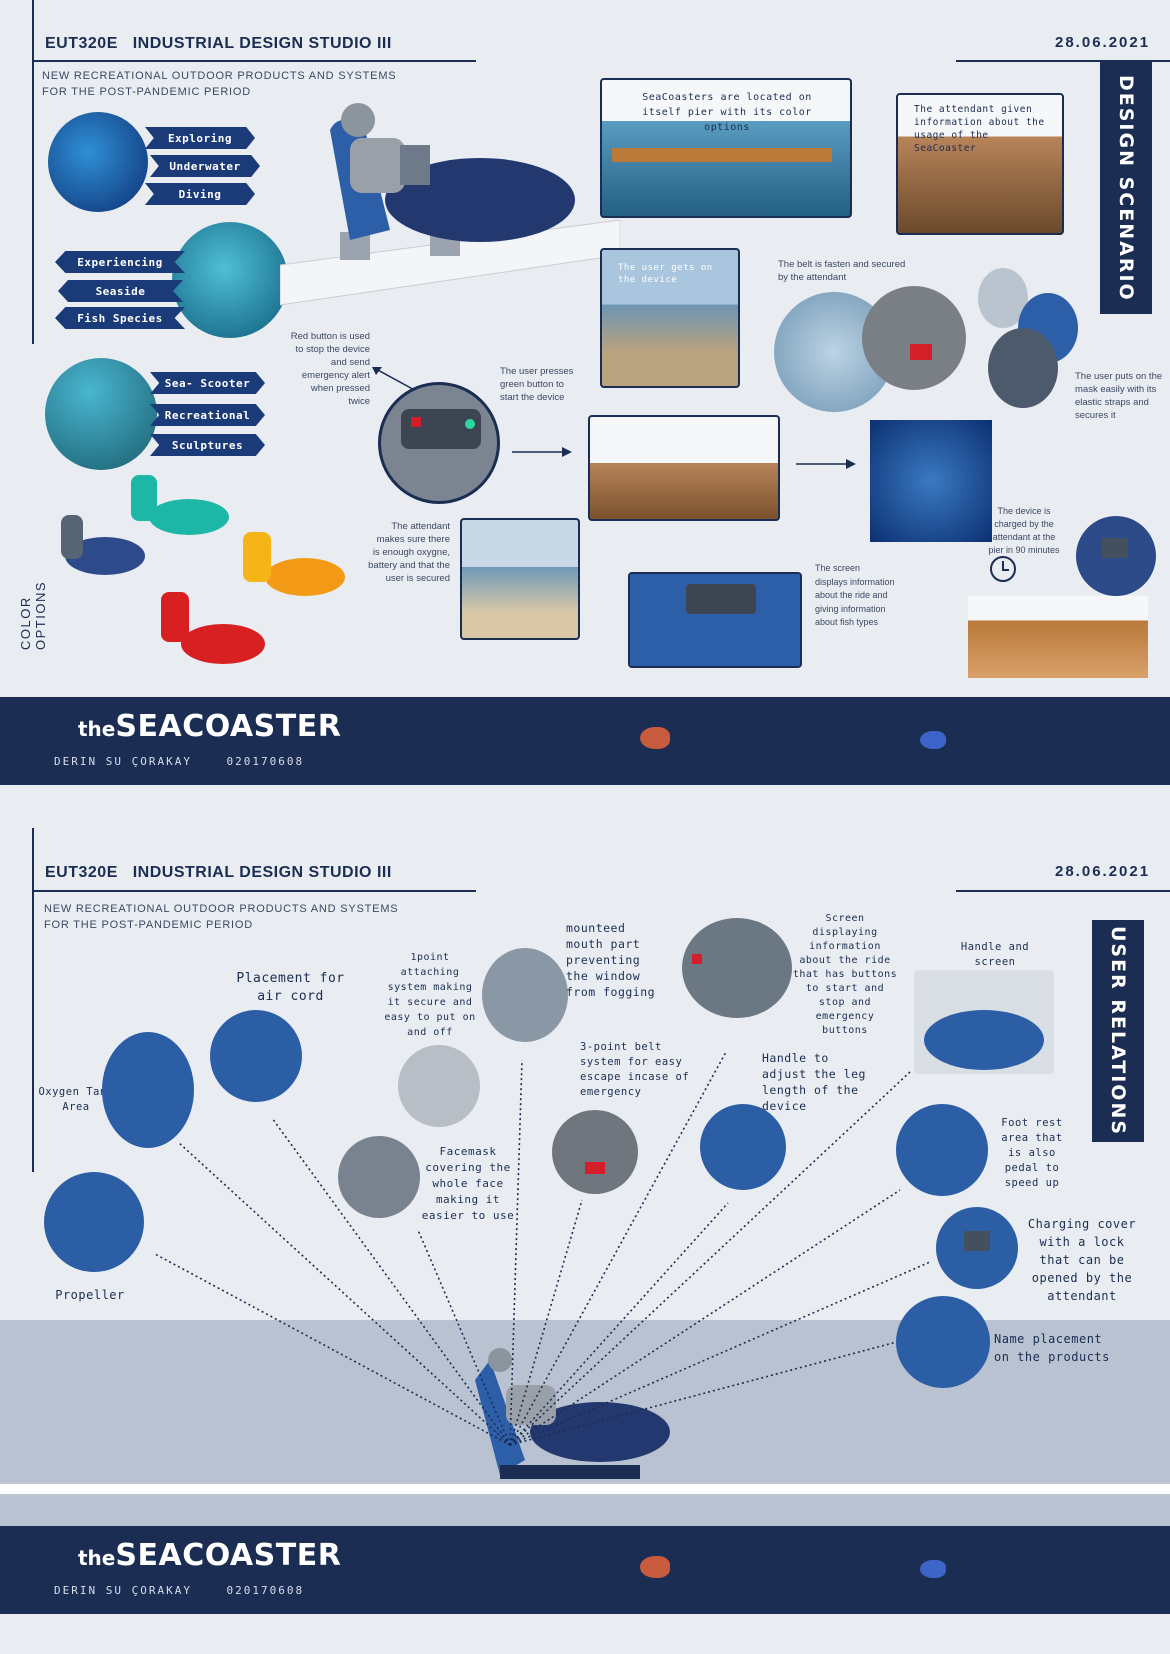 This screenshot has height=1654, width=1170. What do you see at coordinates (1116, 556) in the screenshot?
I see `charging-cover-photo` at bounding box center [1116, 556].